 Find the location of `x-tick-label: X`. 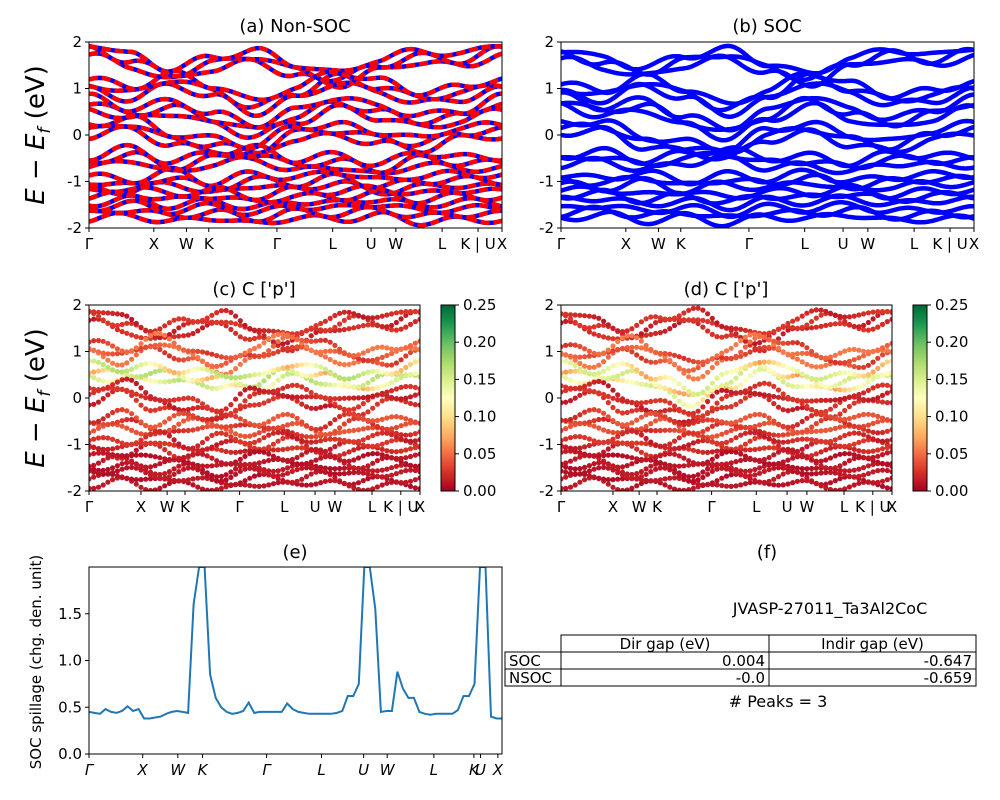

x-tick-label: X is located at coordinates (974, 244).